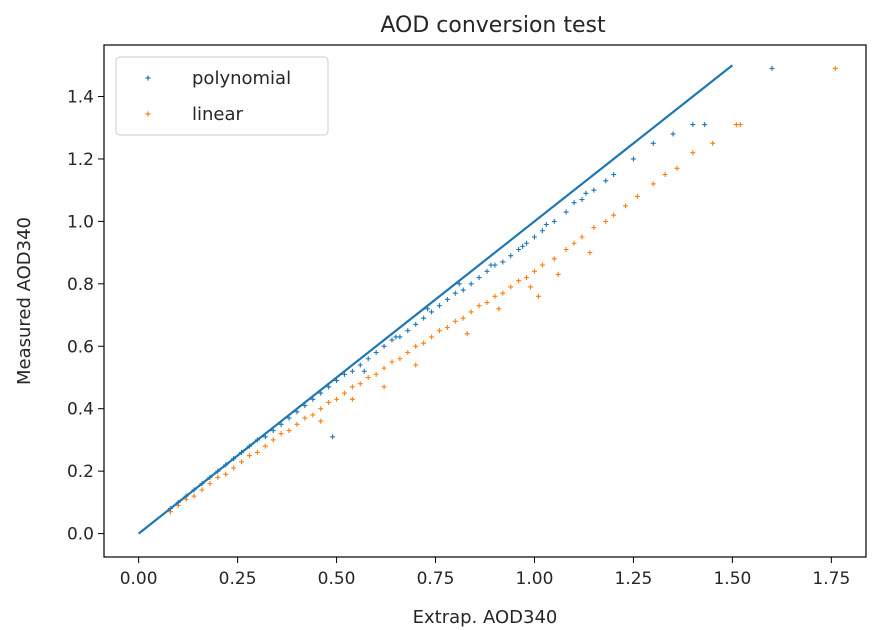 The image size is (874, 630). I want to click on y-tick-label: 1.0, so click(80, 222).